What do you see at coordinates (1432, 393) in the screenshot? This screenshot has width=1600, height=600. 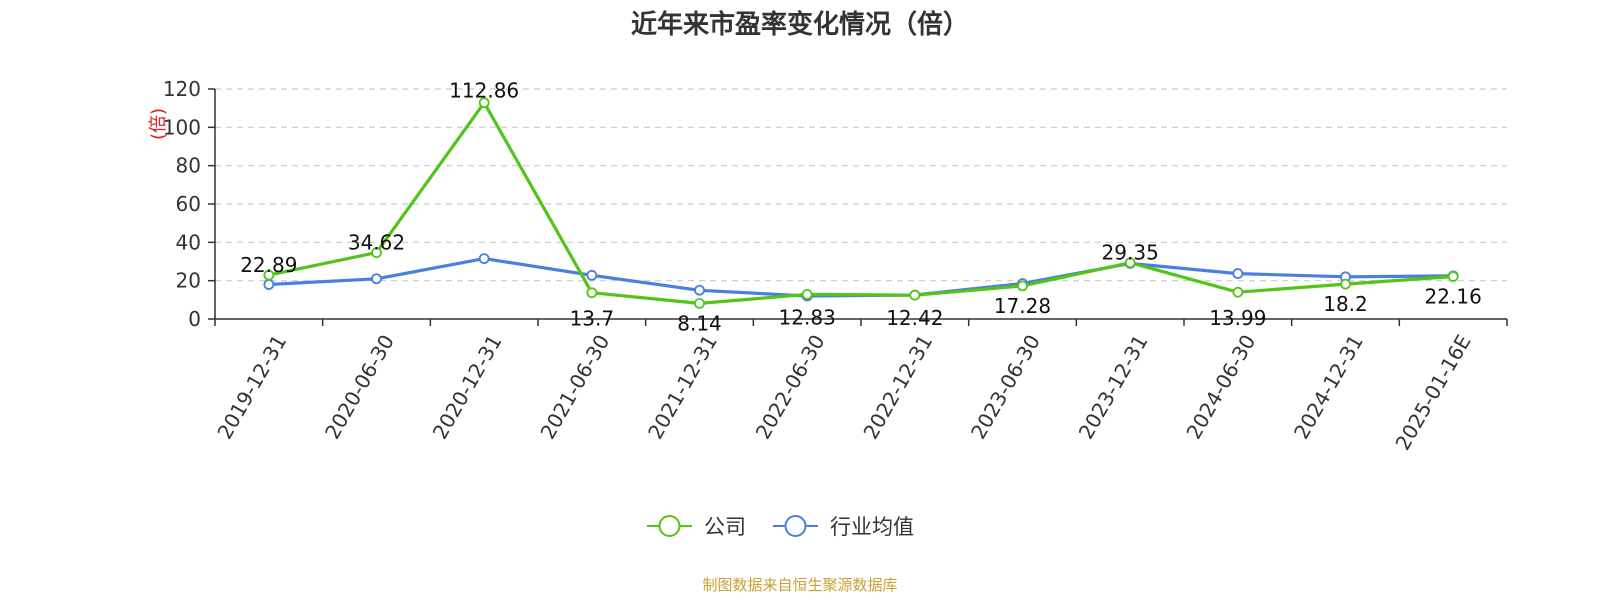 I see `x-tick-label: 2025-01-16E` at bounding box center [1432, 393].